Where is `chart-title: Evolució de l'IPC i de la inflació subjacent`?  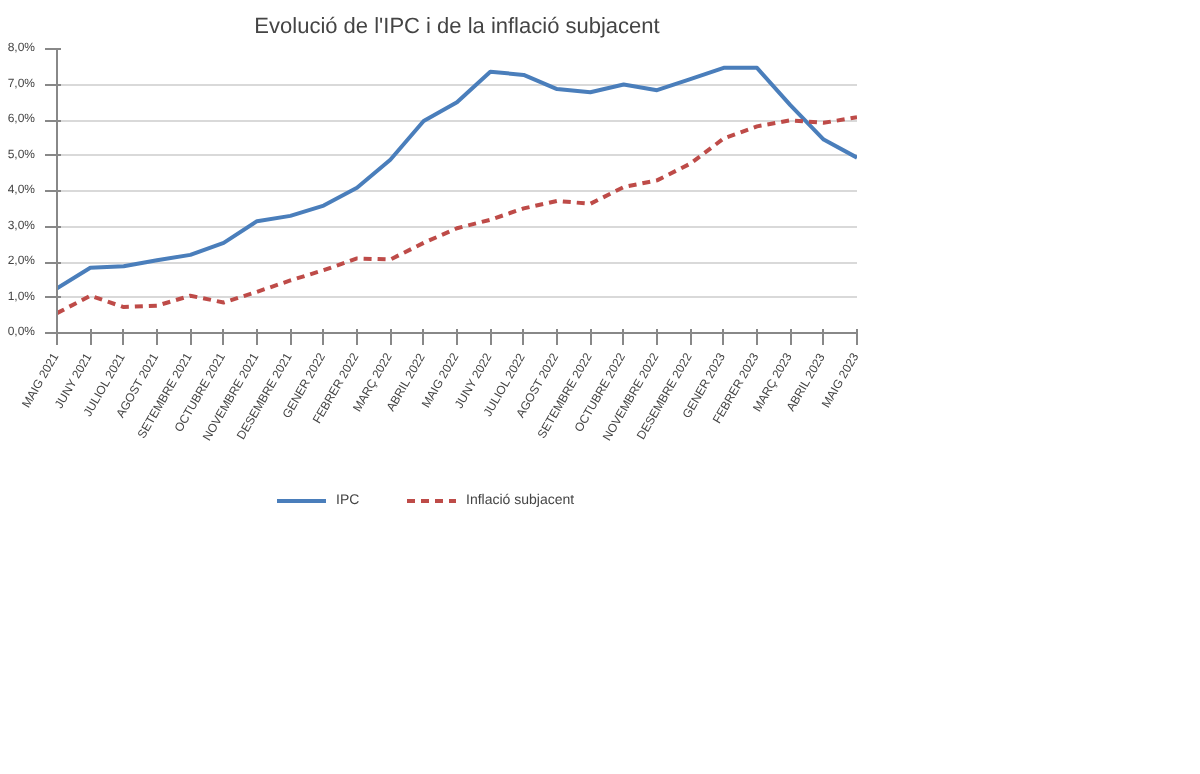 chart-title: Evolució de l'IPC i de la inflació subjacent is located at coordinates (457, 27).